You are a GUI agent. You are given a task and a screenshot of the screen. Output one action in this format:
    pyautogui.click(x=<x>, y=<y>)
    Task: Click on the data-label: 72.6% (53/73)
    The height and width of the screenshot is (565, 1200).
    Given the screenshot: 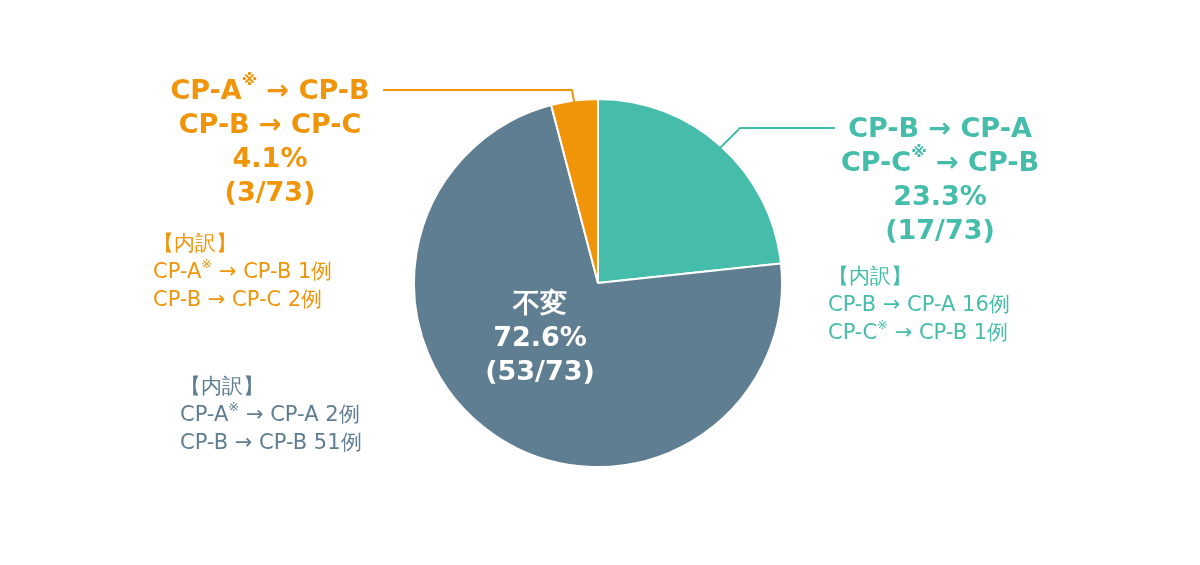 What is the action you would take?
    pyautogui.click(x=540, y=354)
    